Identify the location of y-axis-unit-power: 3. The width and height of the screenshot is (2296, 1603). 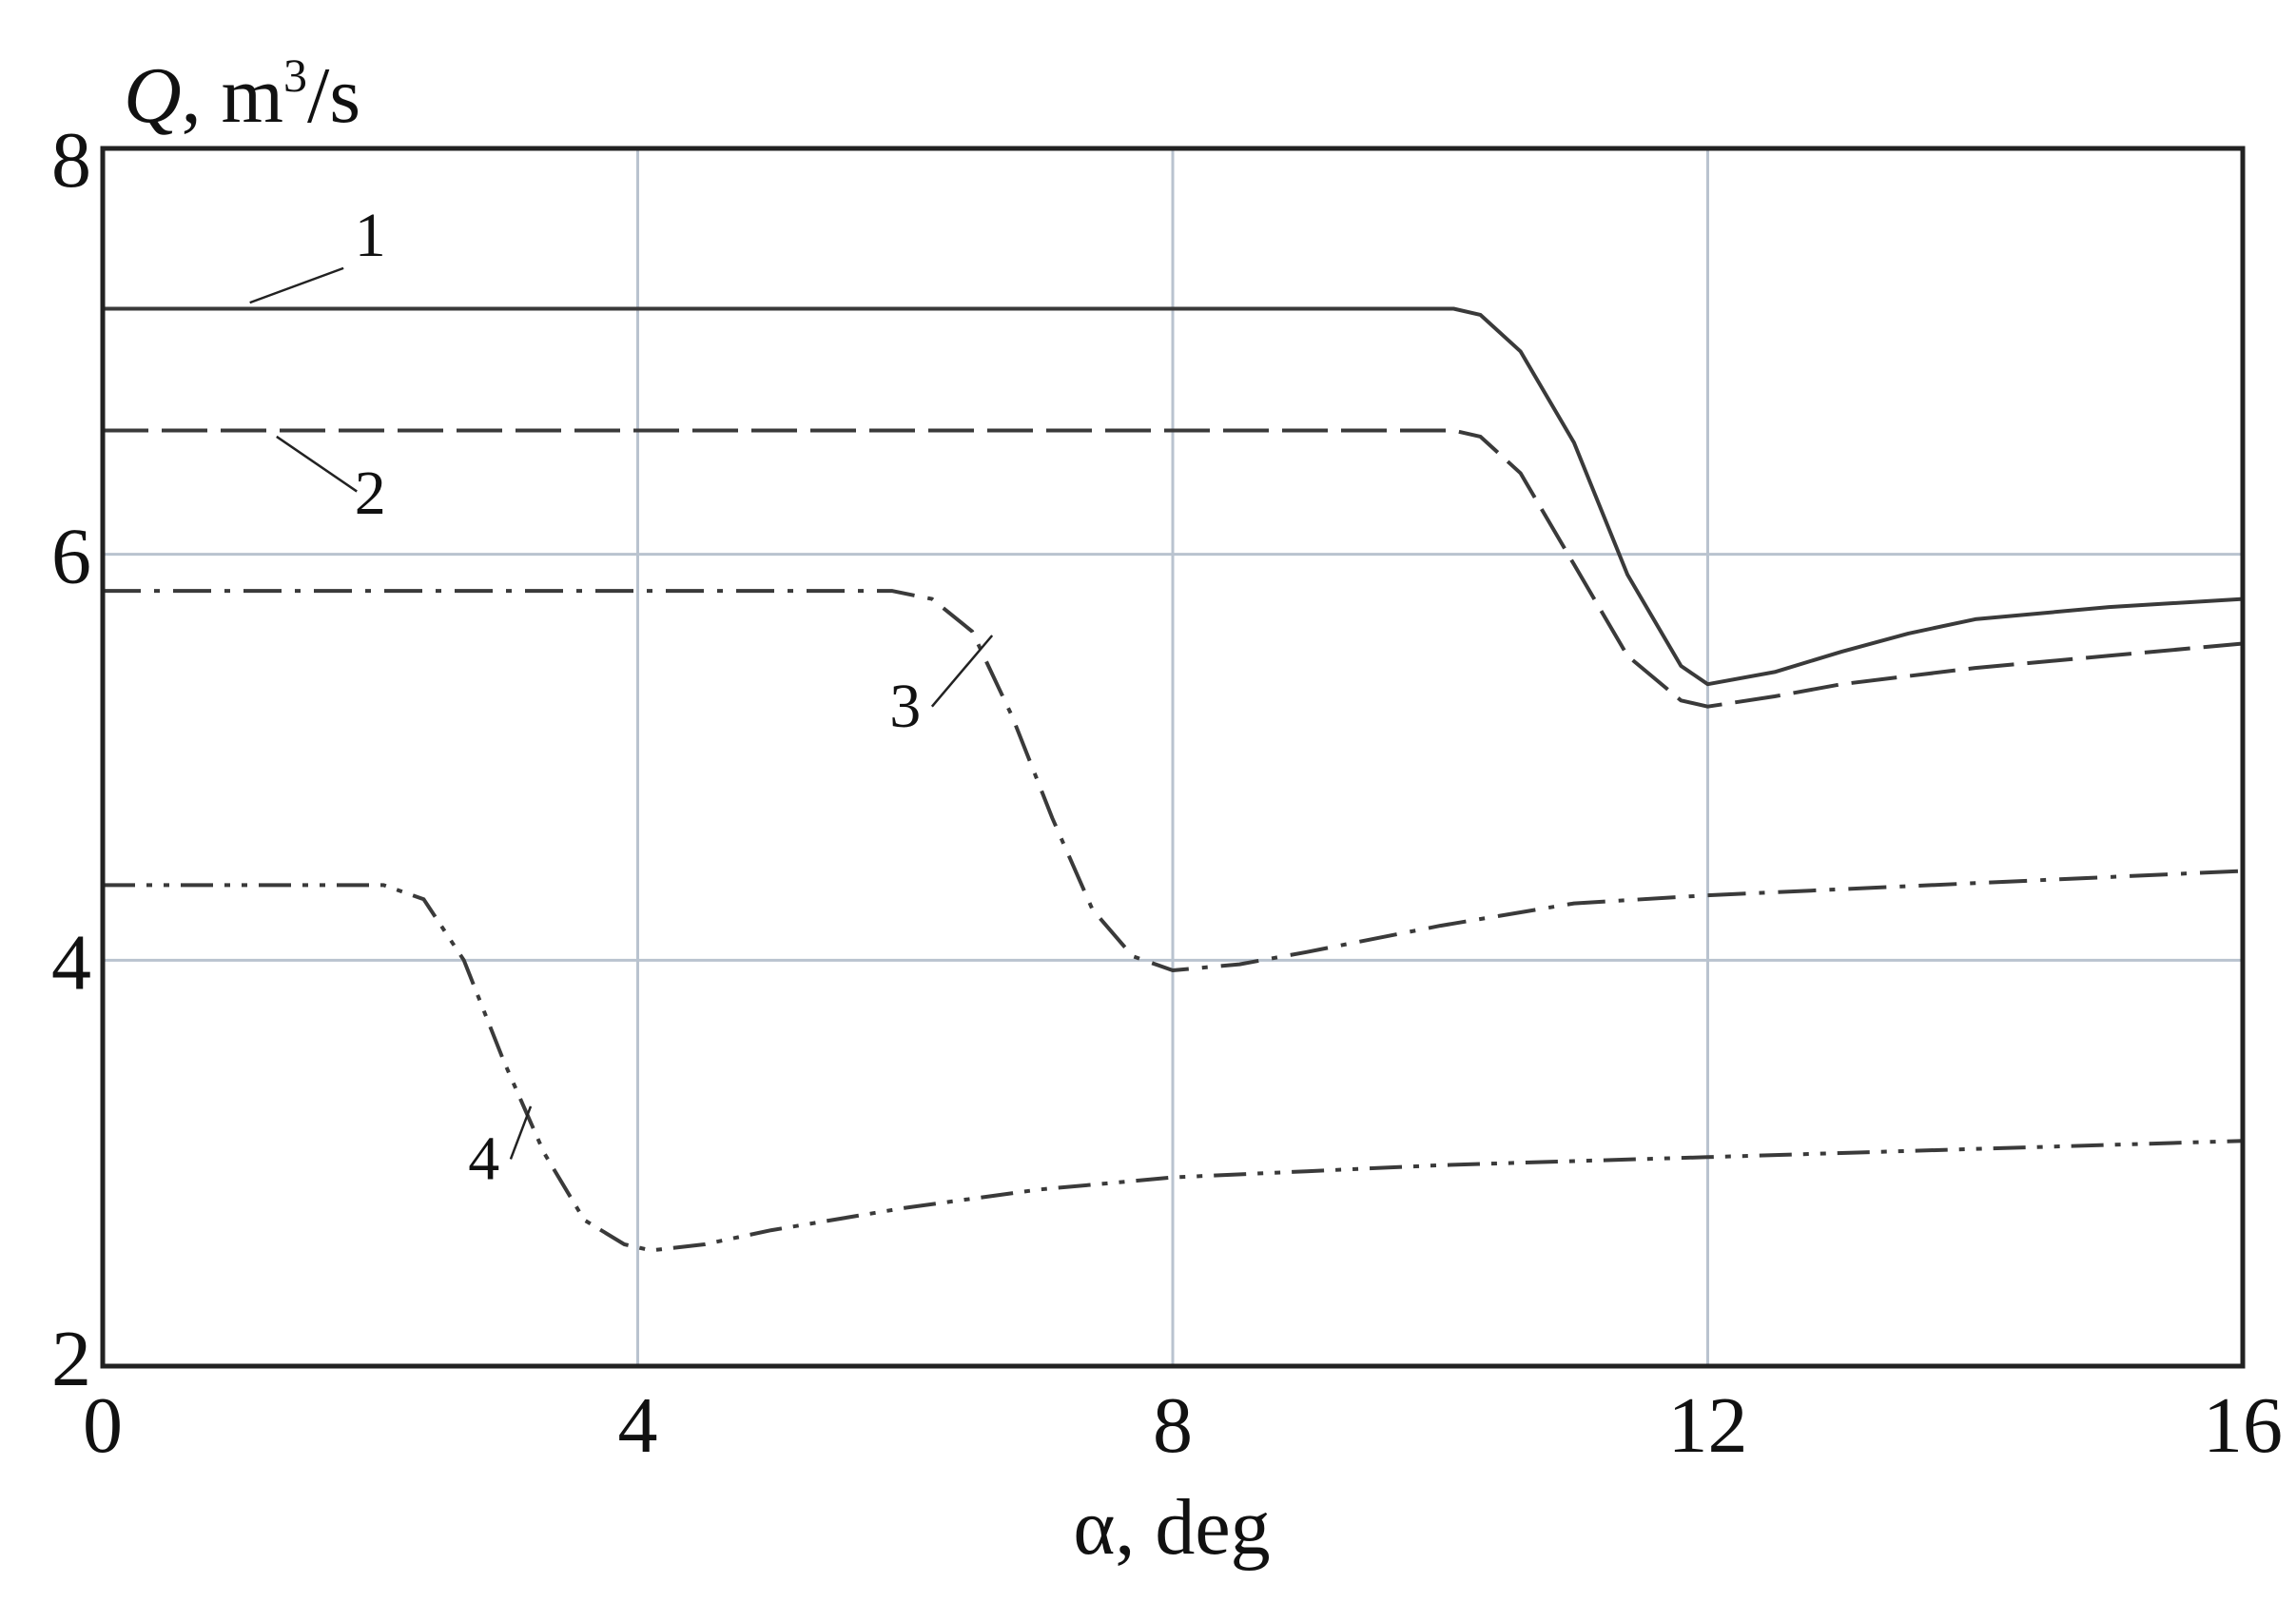
(295, 75).